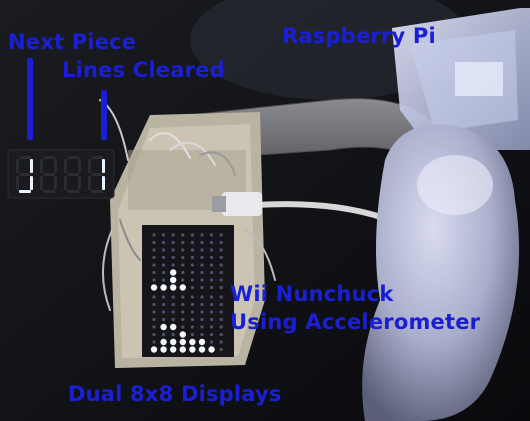  I want to click on raspberry-pi-label: Raspberry Pi, so click(359, 36).